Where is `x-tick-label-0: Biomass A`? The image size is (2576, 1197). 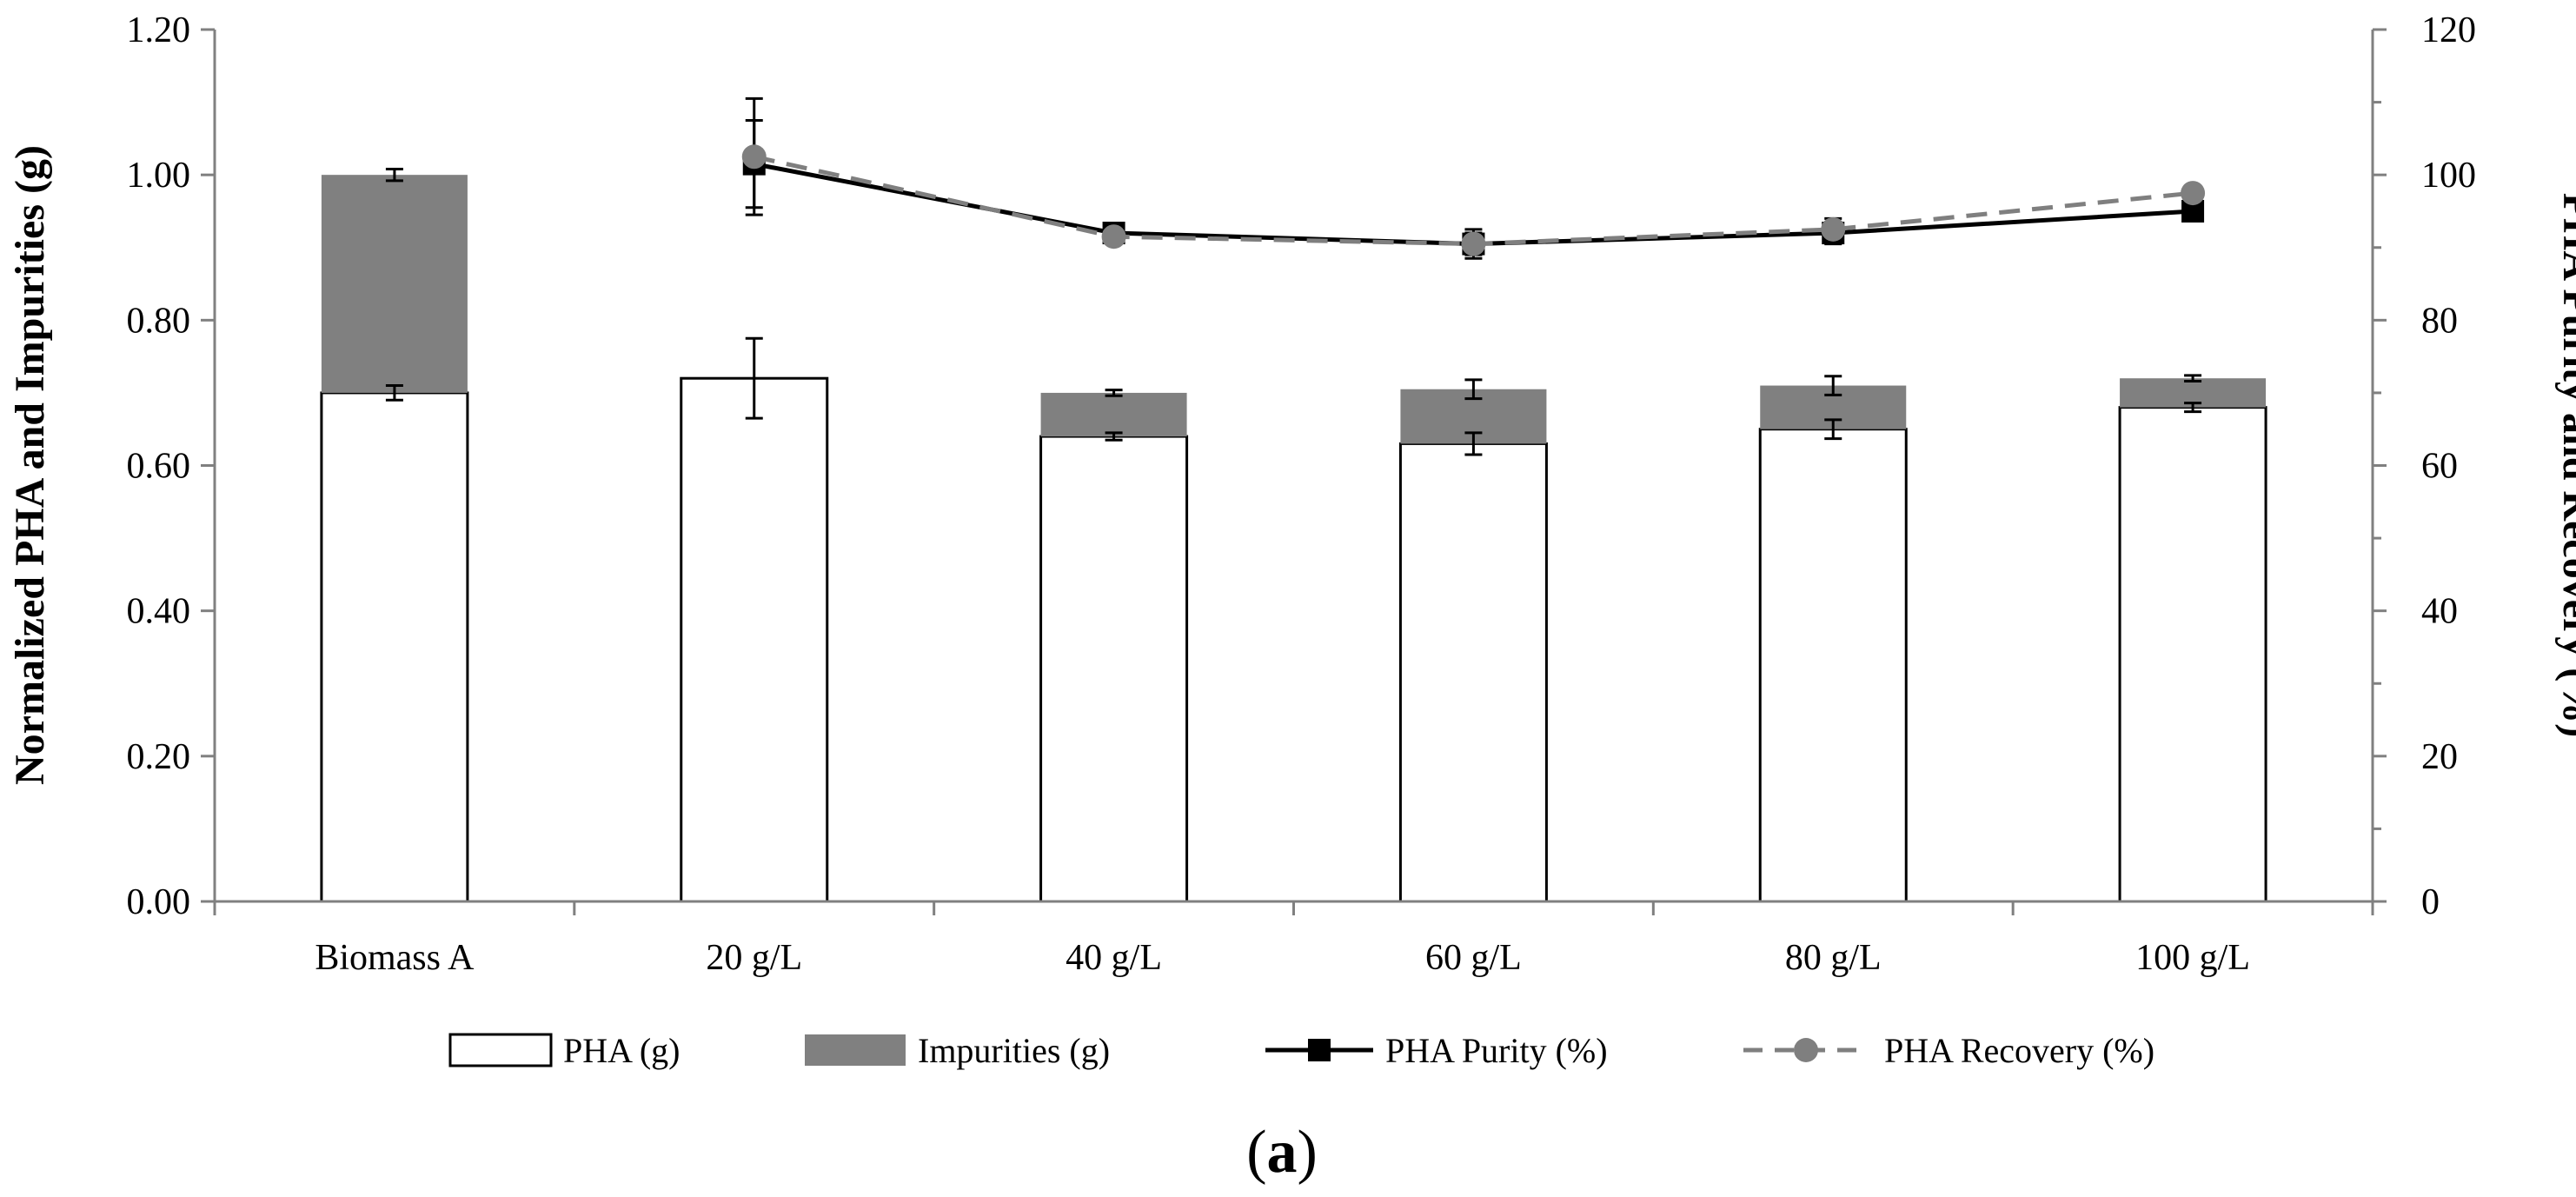 x-tick-label-0: Biomass A is located at coordinates (395, 958).